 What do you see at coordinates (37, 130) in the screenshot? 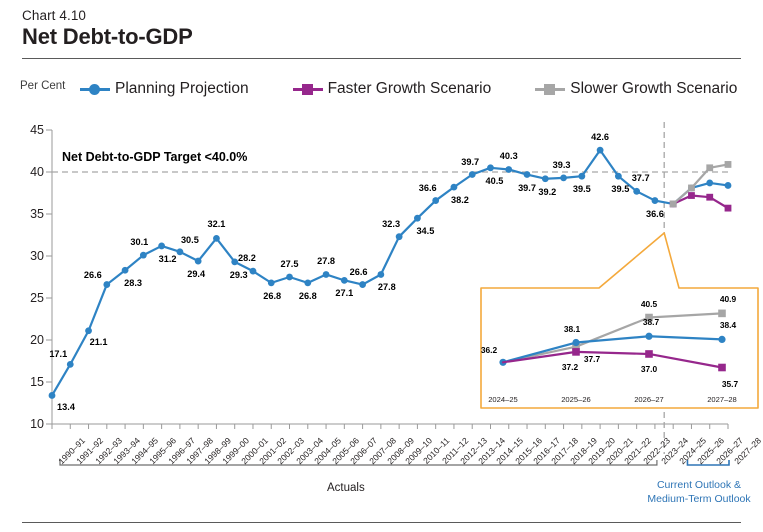
I see `y-axis-tick: 45` at bounding box center [37, 130].